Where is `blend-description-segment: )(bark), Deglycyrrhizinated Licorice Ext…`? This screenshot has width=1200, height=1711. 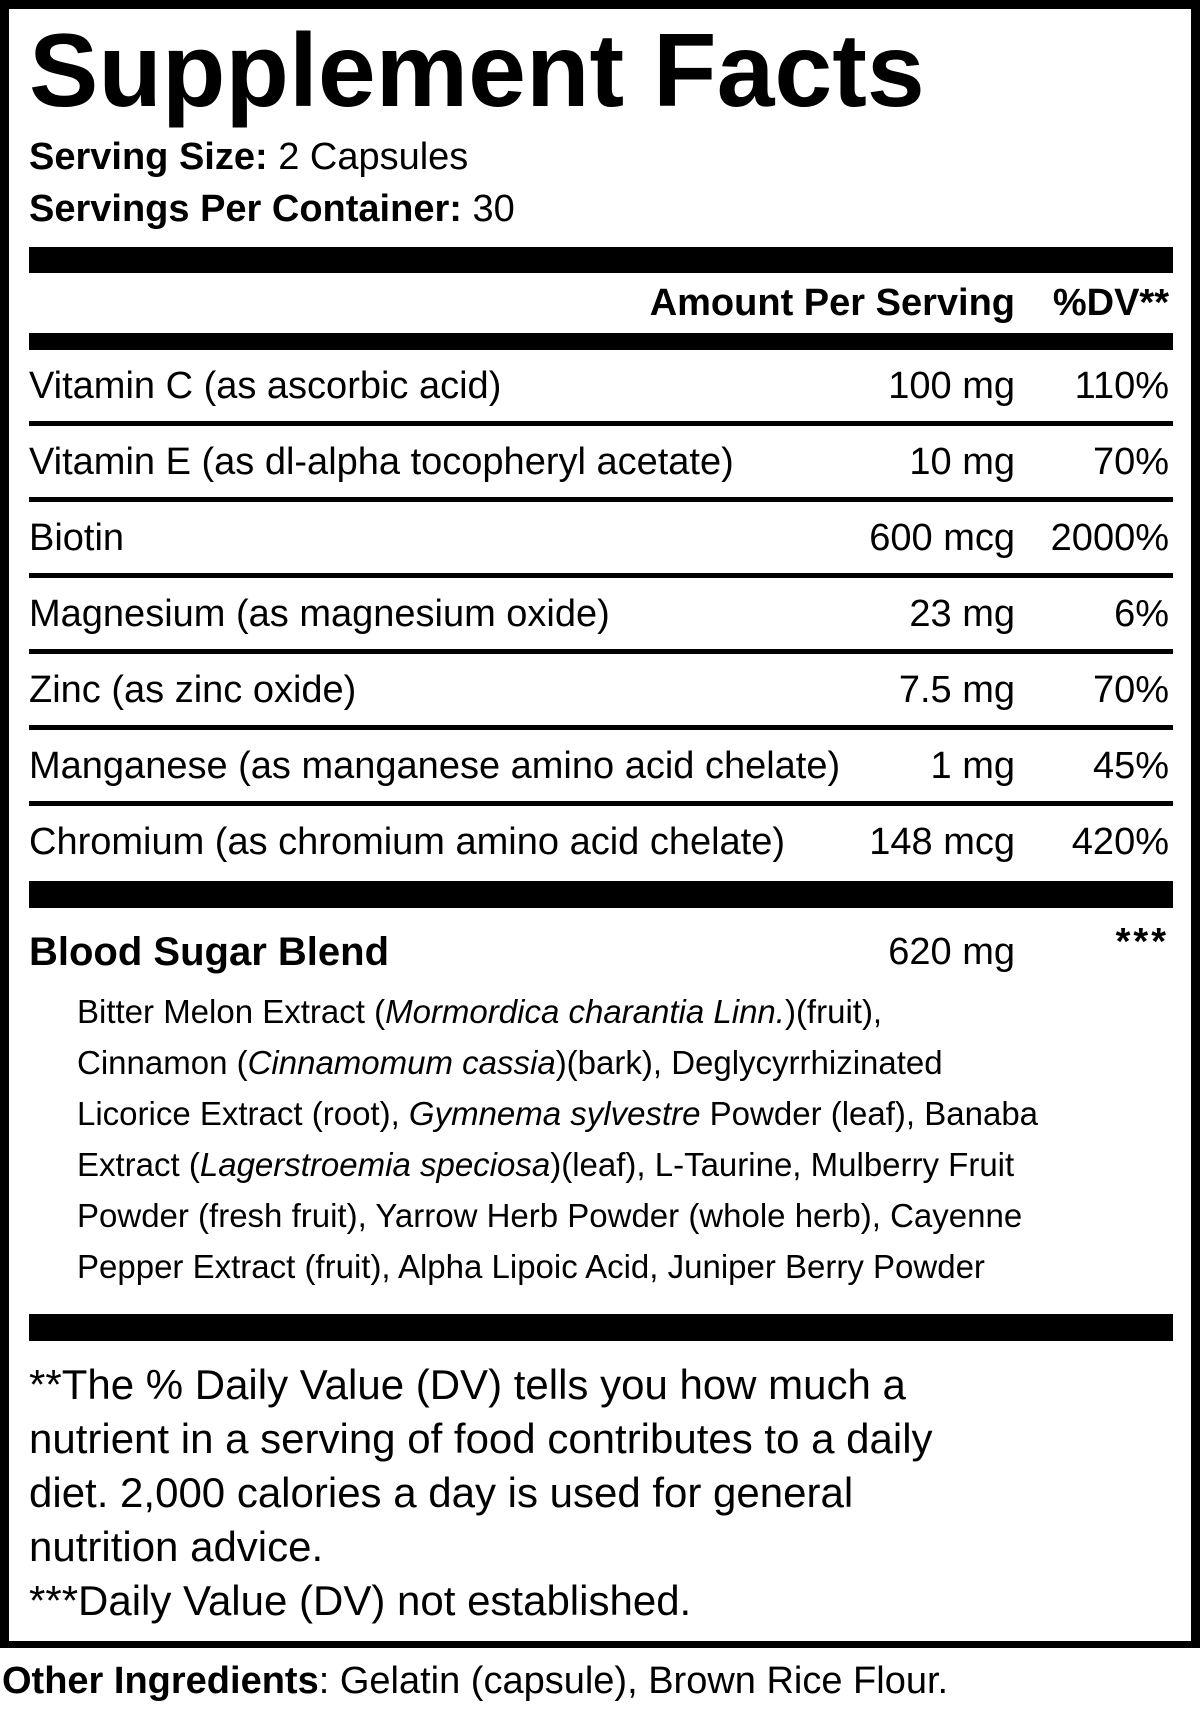 blend-description-segment: )(bark), Deglycyrrhizinated Licorice Ext… is located at coordinates (510, 1088).